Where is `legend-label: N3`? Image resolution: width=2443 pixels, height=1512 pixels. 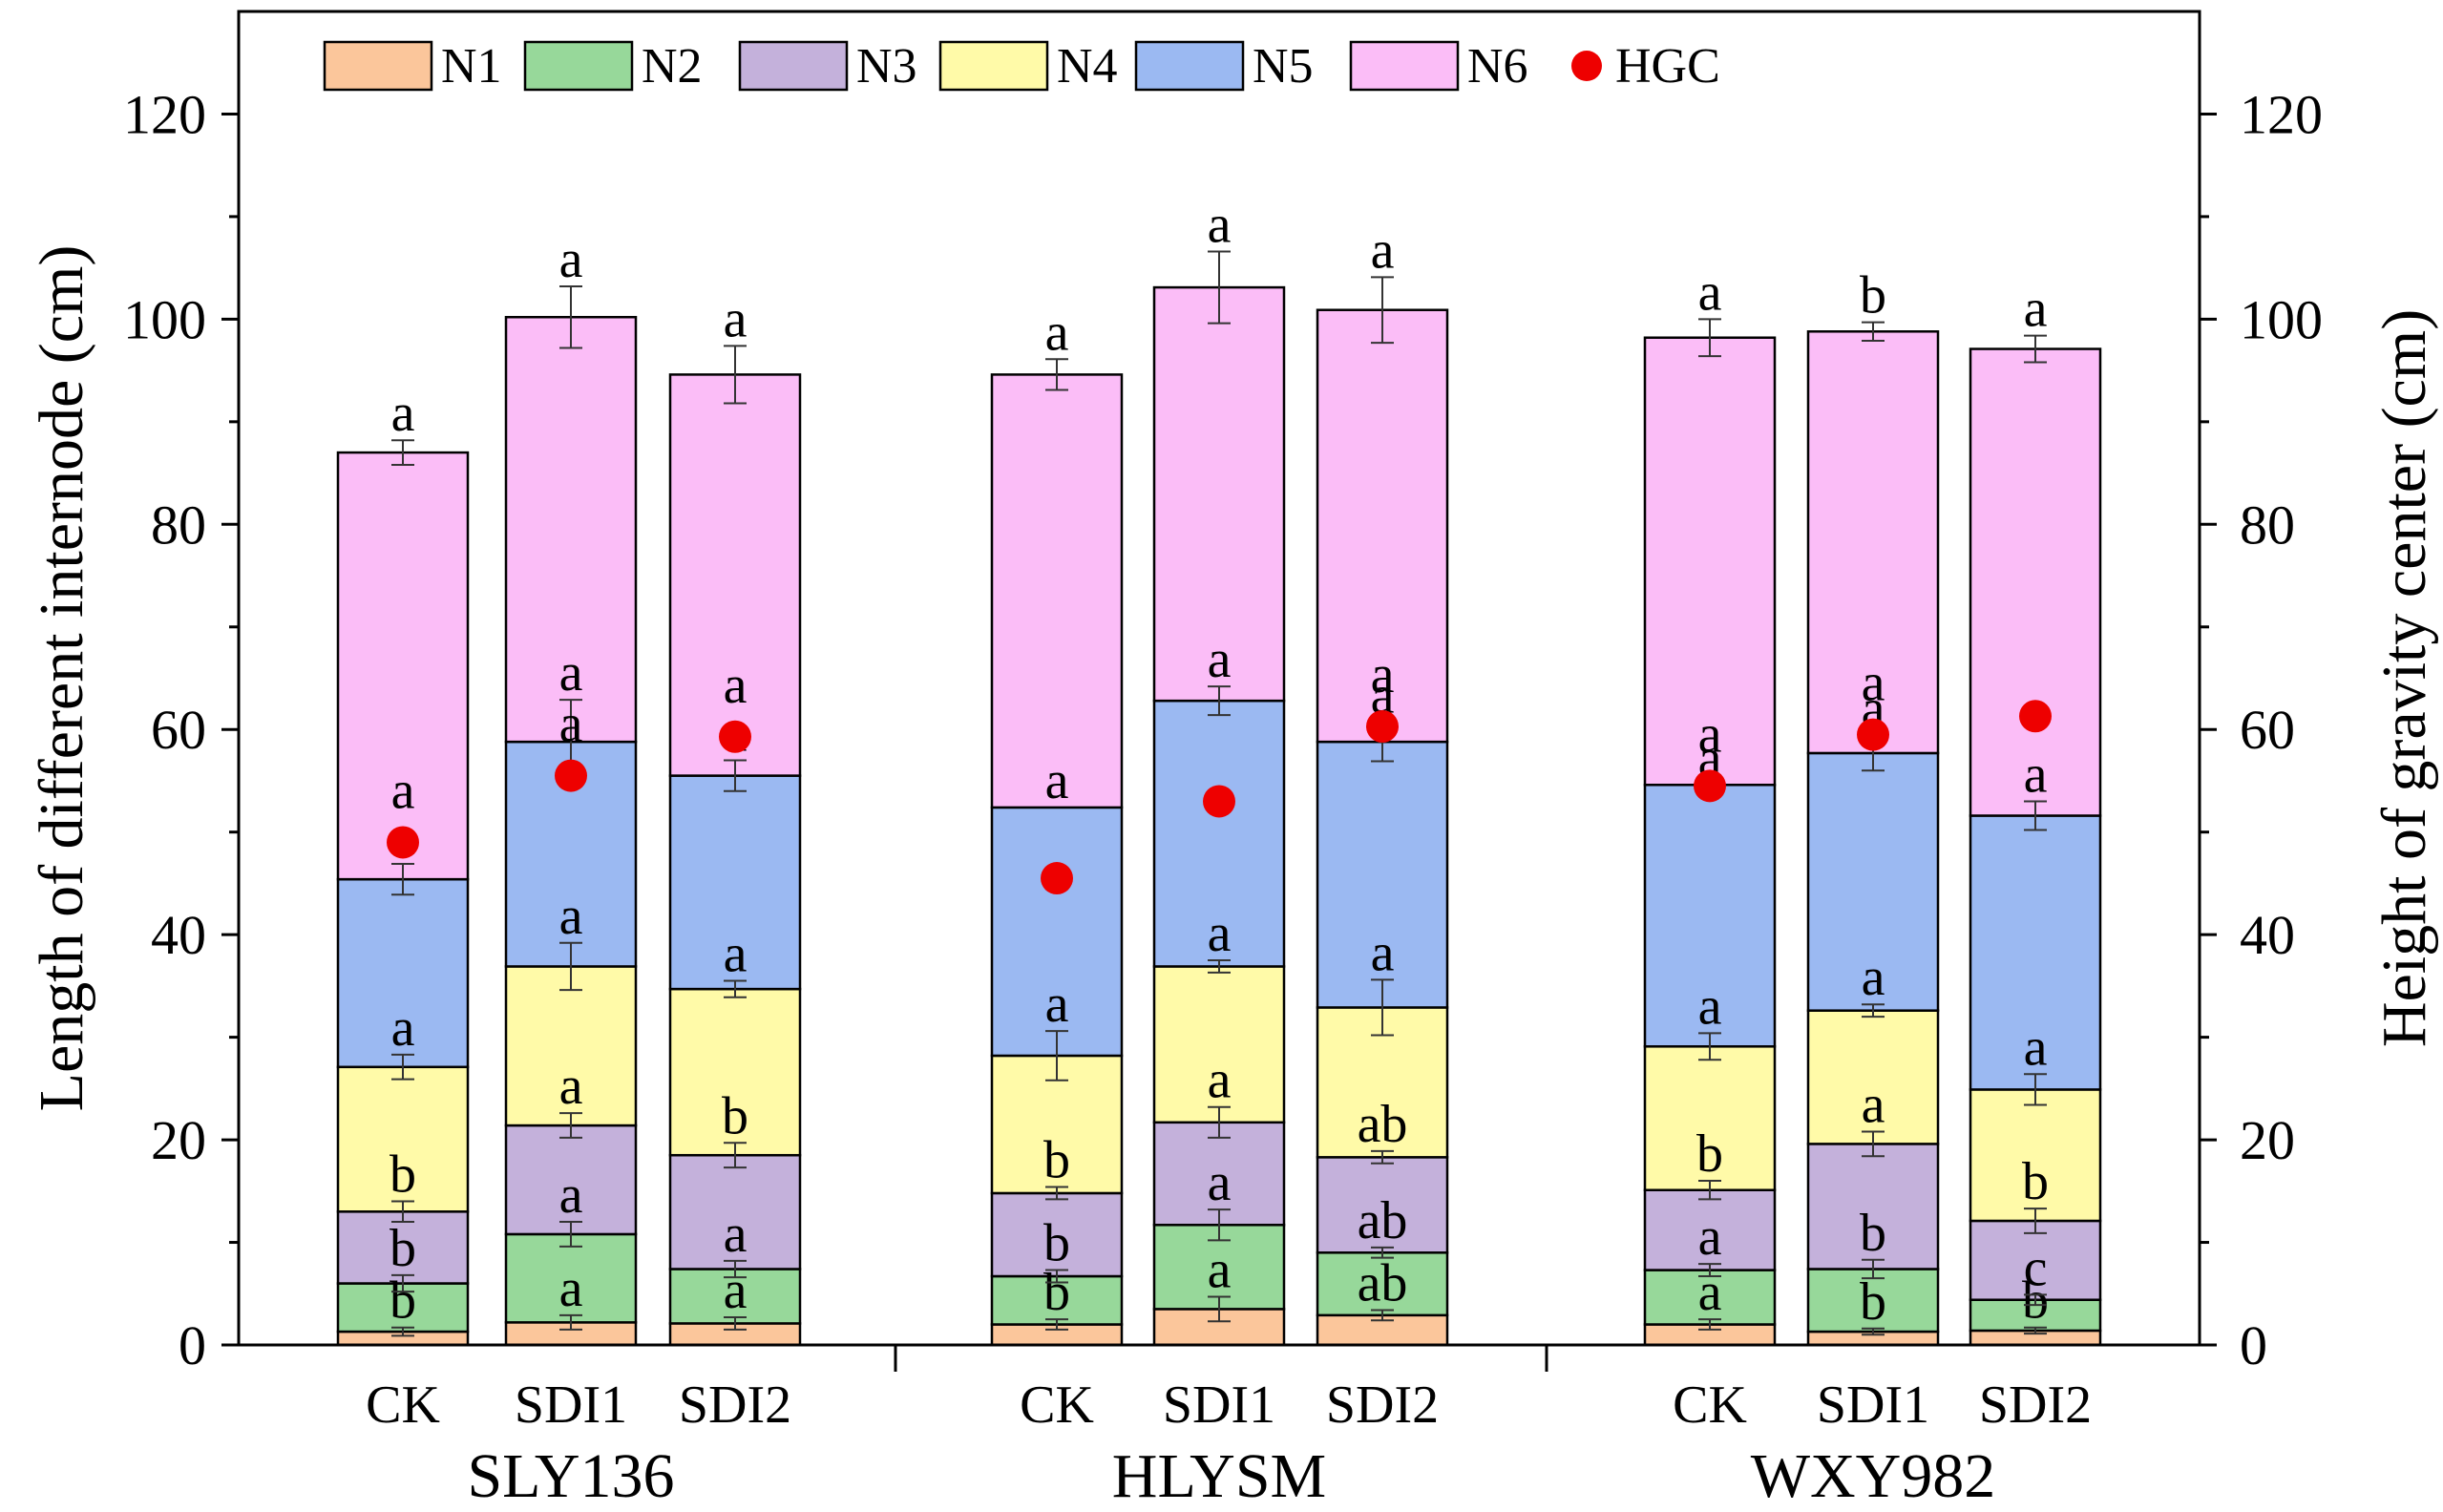 legend-label: N3 is located at coordinates (886, 67).